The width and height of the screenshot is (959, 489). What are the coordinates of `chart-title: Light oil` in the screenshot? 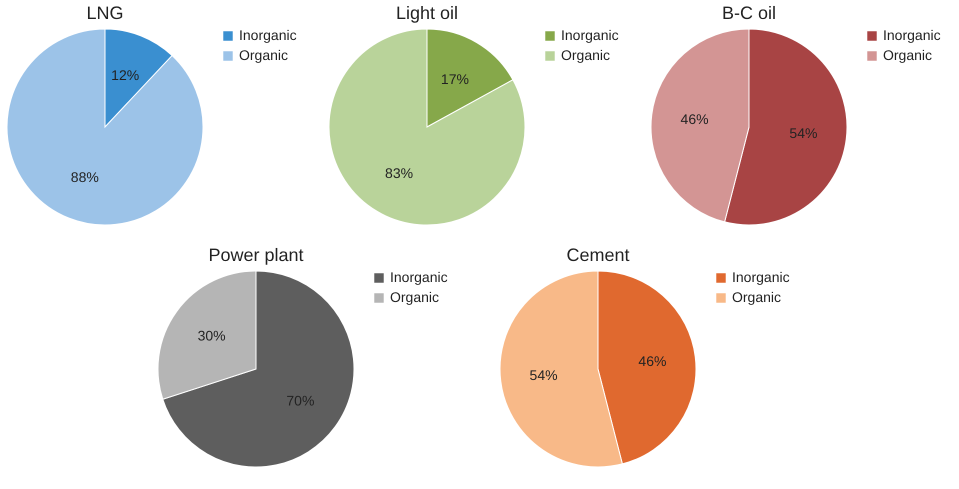 It's located at (427, 13).